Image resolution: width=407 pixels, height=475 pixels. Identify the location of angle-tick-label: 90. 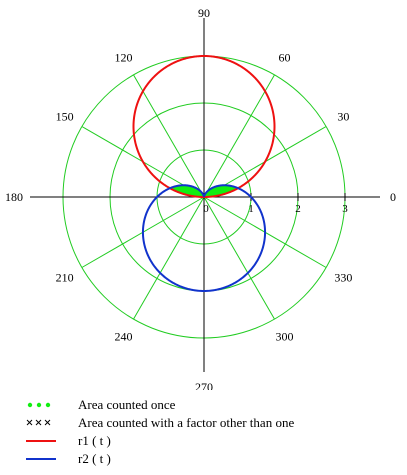
(204, 13).